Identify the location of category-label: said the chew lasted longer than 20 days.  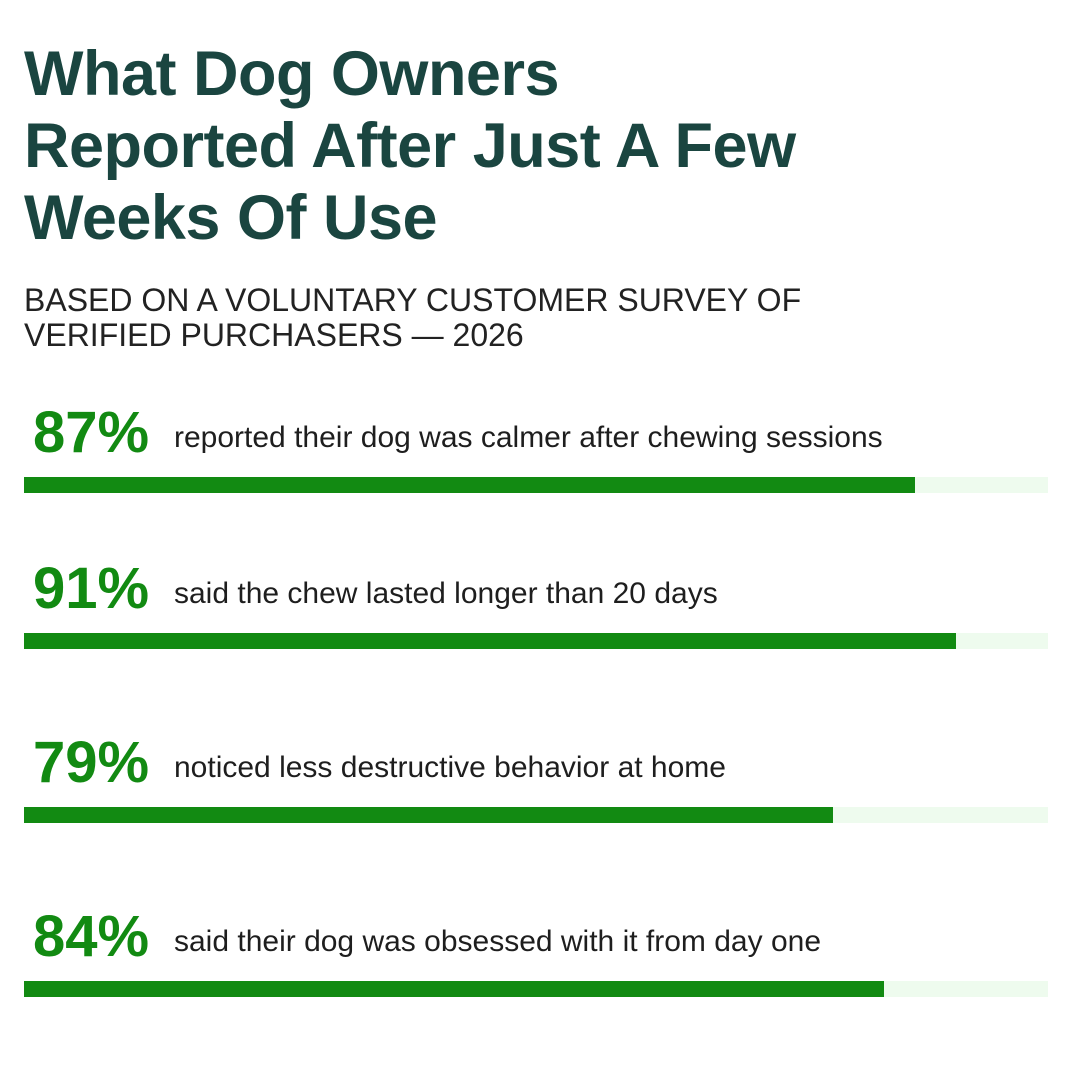
(446, 593).